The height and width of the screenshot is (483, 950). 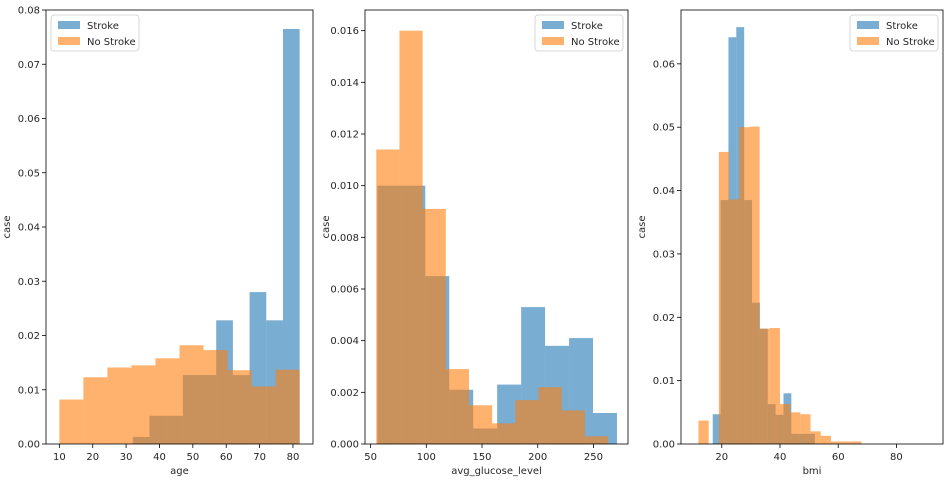 I want to click on x-tick-label: 250, so click(x=593, y=457).